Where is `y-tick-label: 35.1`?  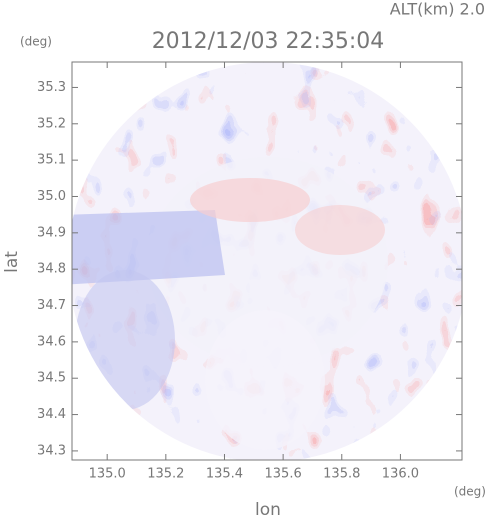 y-tick-label: 35.1 is located at coordinates (51, 160).